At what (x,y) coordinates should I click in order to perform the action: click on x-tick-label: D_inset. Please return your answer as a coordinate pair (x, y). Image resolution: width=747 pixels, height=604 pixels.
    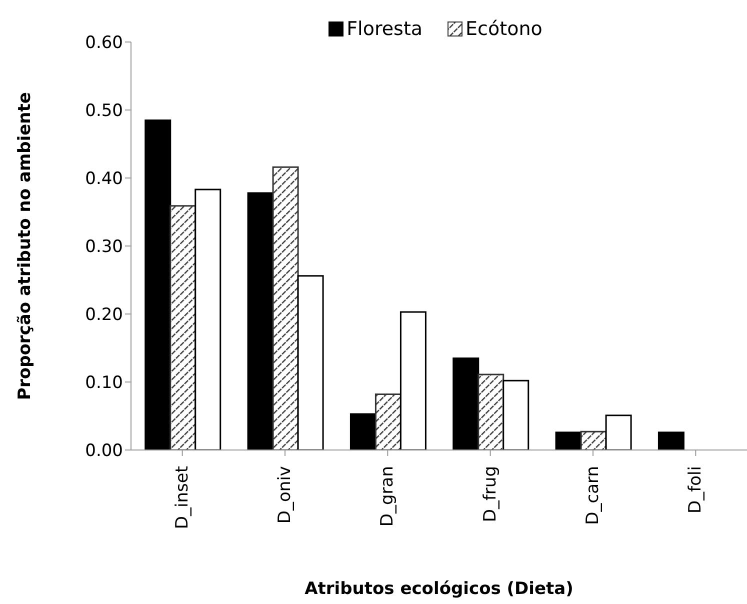
    Looking at the image, I should click on (182, 498).